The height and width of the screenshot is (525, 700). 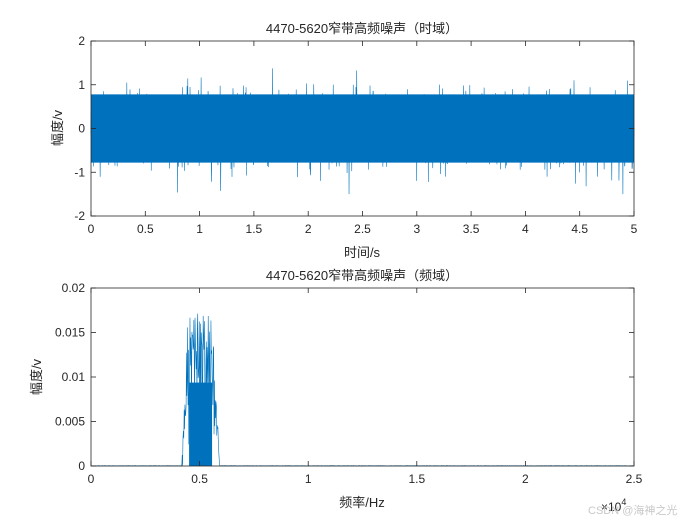 What do you see at coordinates (579, 229) in the screenshot?
I see `x-tick-label: 4.5` at bounding box center [579, 229].